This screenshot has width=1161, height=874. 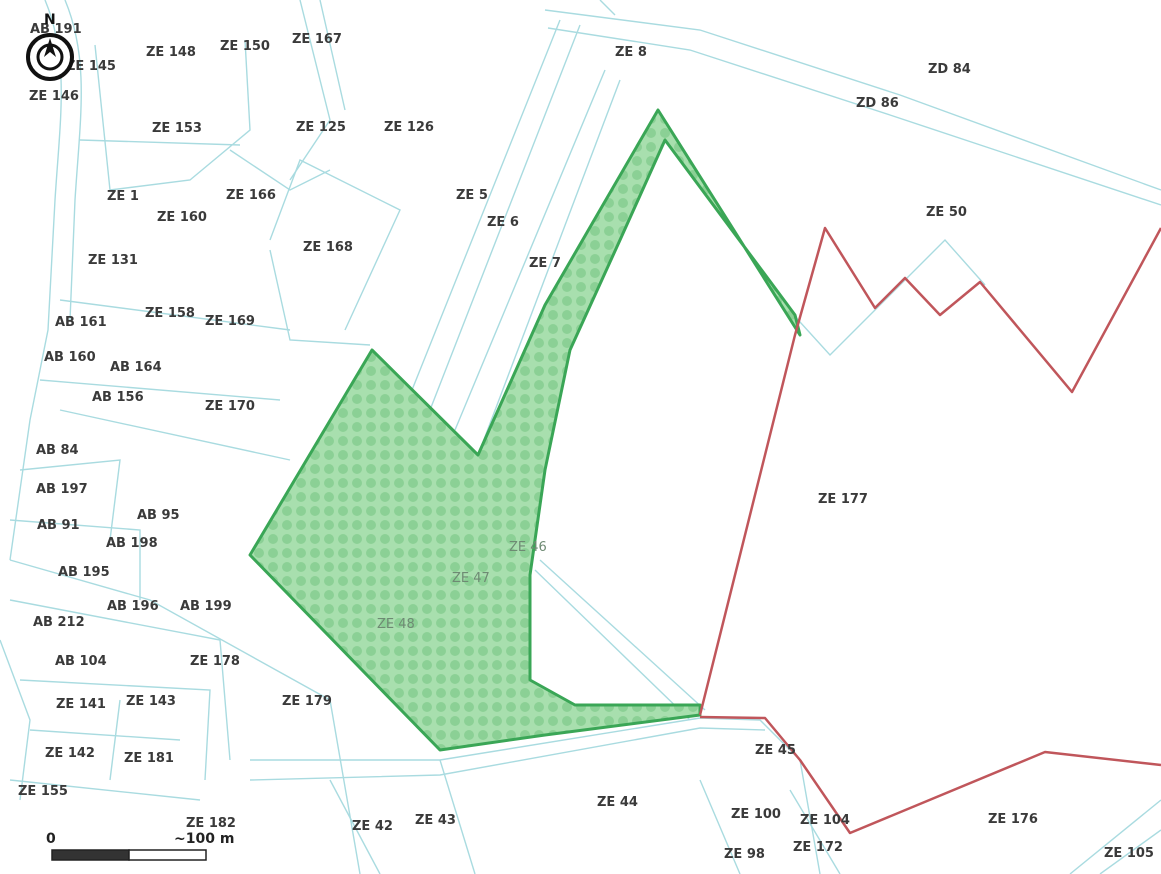 What do you see at coordinates (409, 127) in the screenshot?
I see `parcel-label-ze126: ZE 126` at bounding box center [409, 127].